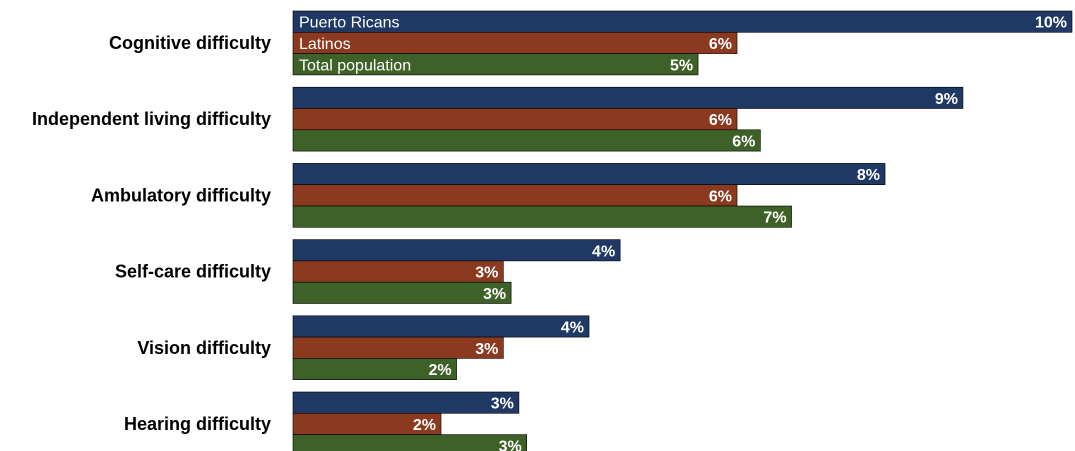  I want to click on value-label-latinos-self-care-difficulty: 3%, so click(486, 273).